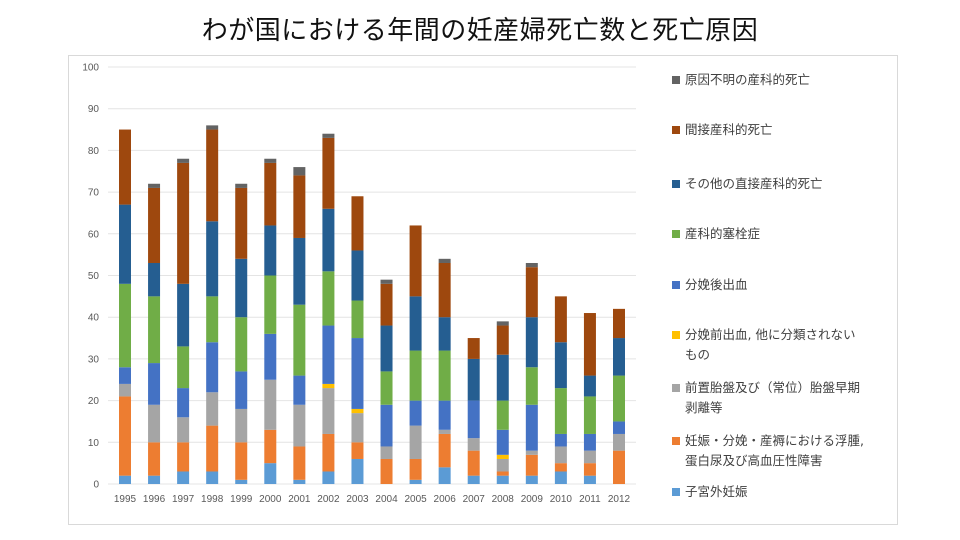  I want to click on legend-item: 子宮外妊娠, so click(784, 492).